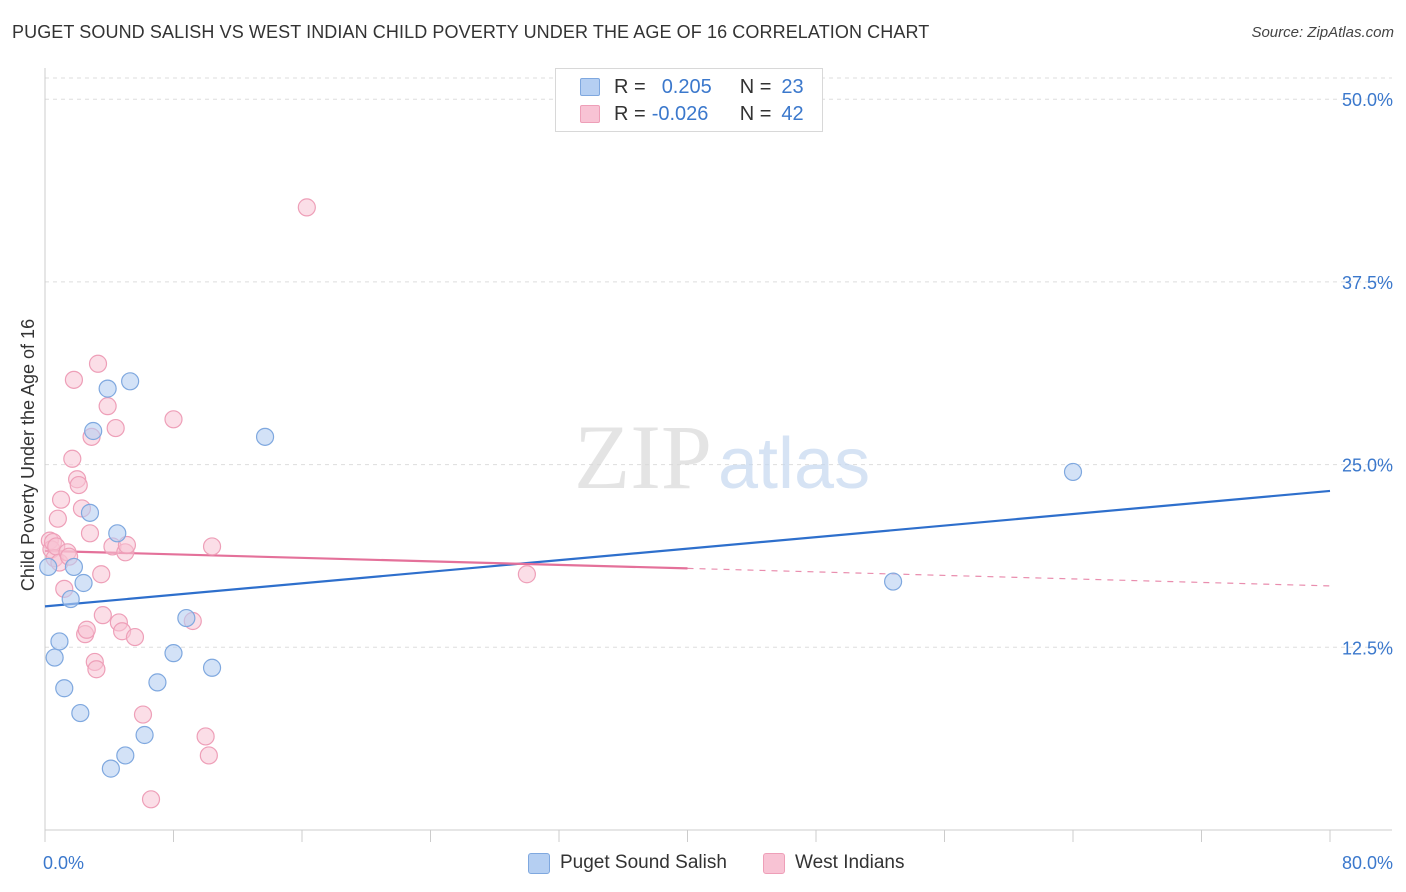 This screenshot has height=892, width=1406. I want to click on bottom-legend-label: Puget Sound Salish, so click(643, 862).